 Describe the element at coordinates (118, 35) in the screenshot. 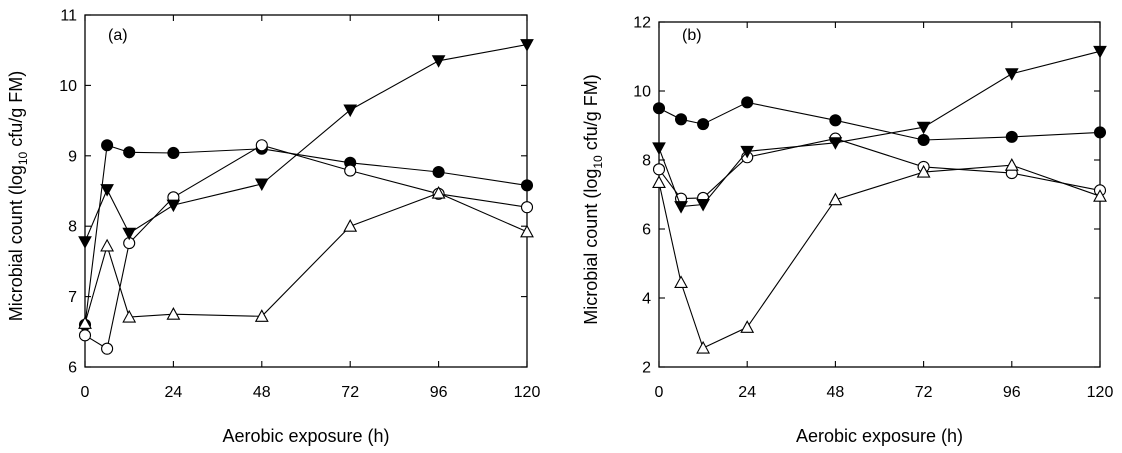

I see `panel-label: (a)` at that location.